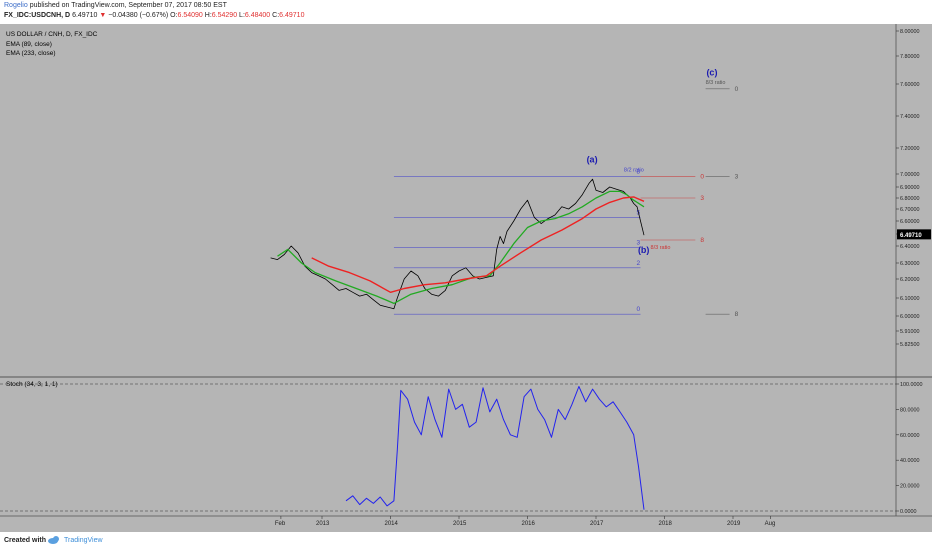  I want to click on time-axis-label: 2013, so click(323, 524).